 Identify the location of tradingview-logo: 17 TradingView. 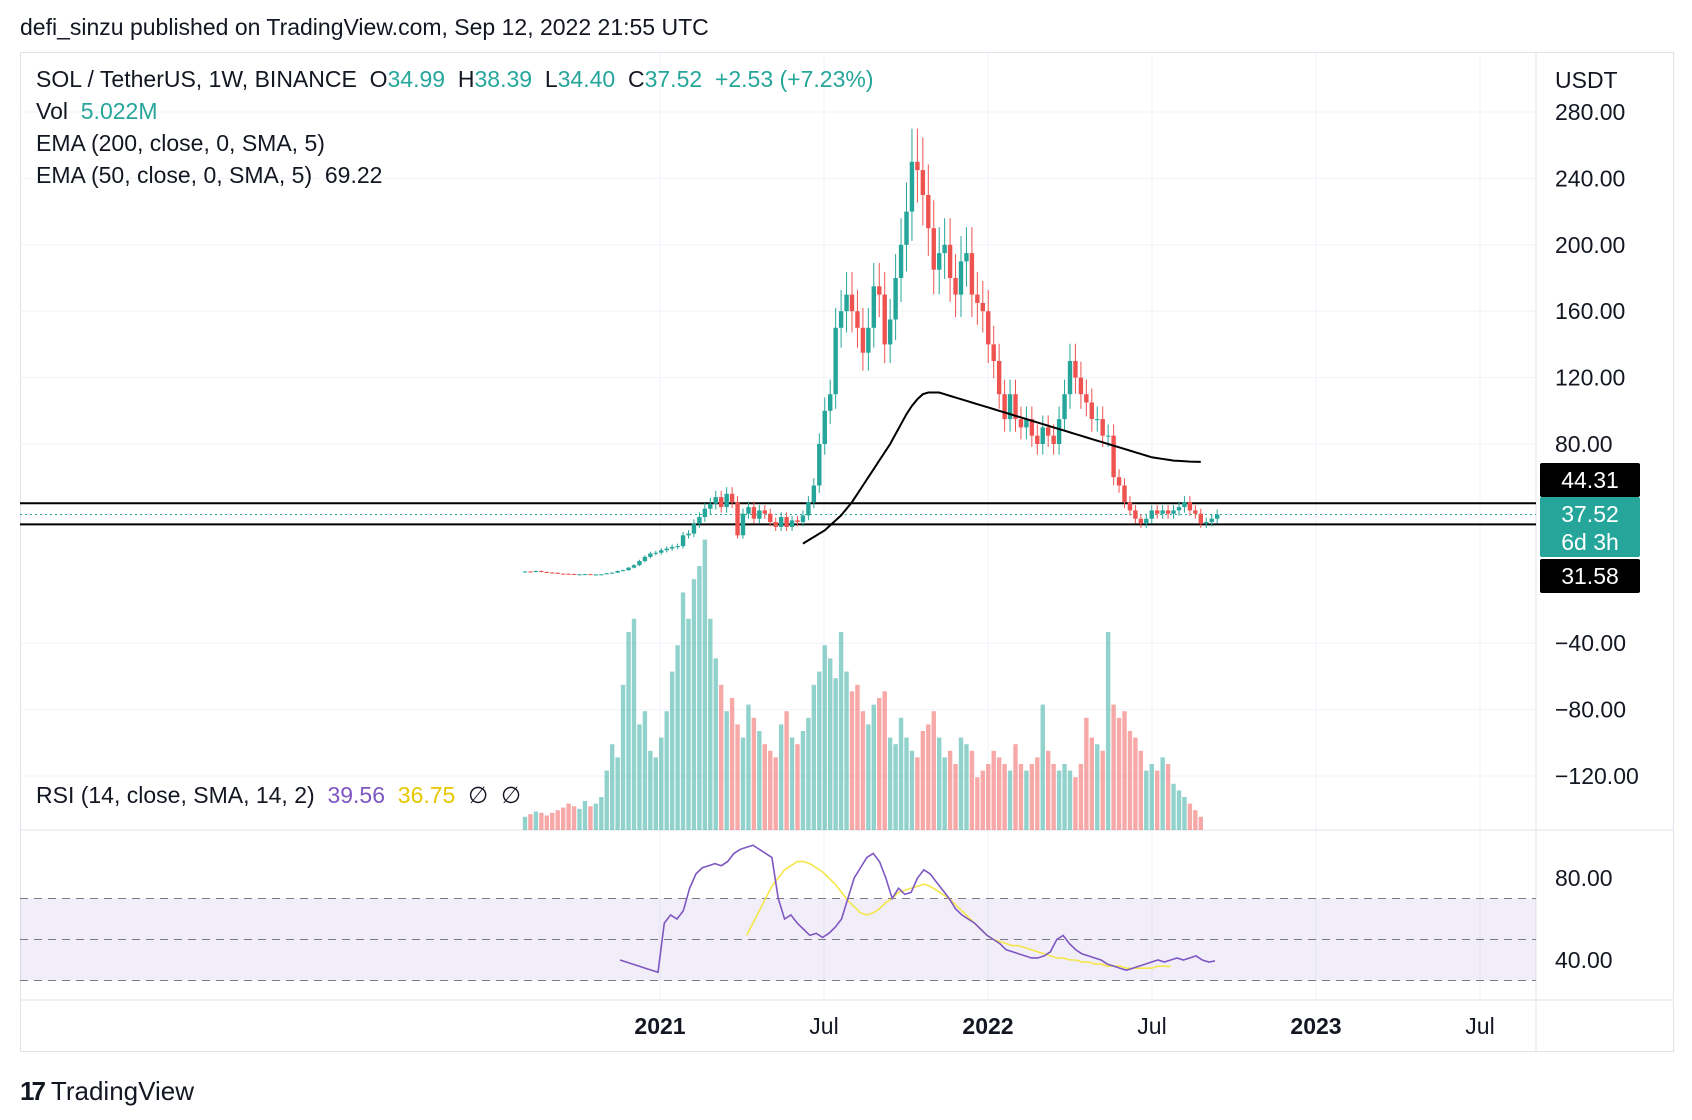
(107, 1091).